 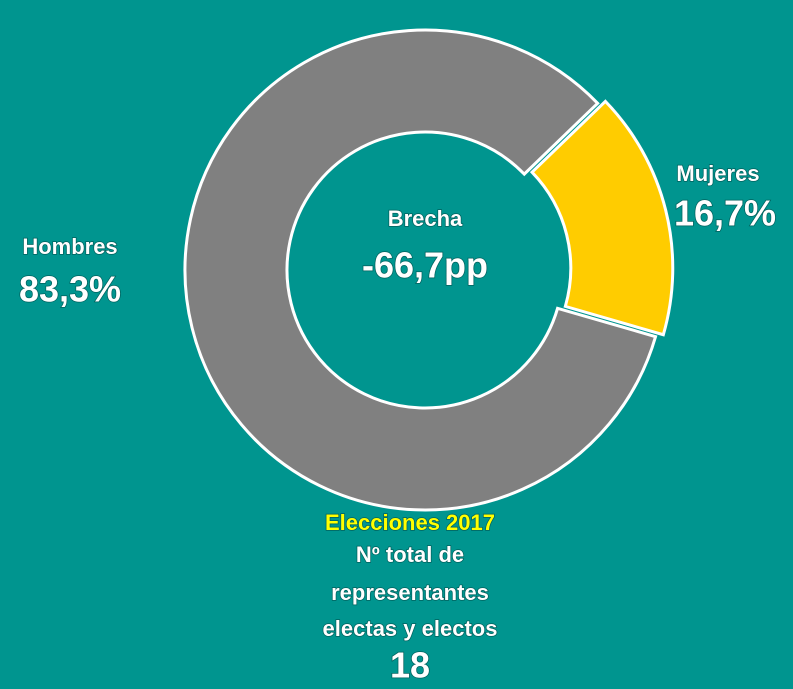 What do you see at coordinates (70, 289) in the screenshot?
I see `slice-value: 83,3%` at bounding box center [70, 289].